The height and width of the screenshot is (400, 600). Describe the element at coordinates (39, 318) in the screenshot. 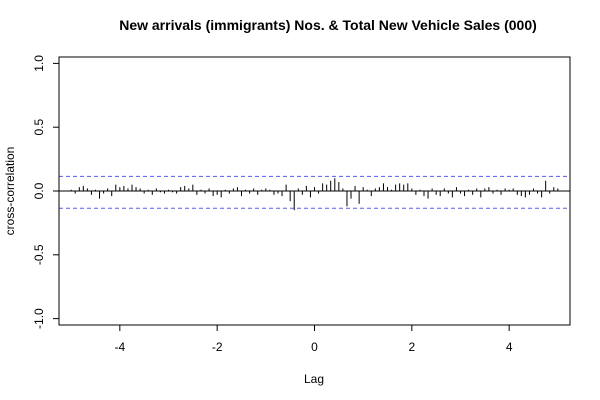

I see `y-tick-label: -1.0` at that location.